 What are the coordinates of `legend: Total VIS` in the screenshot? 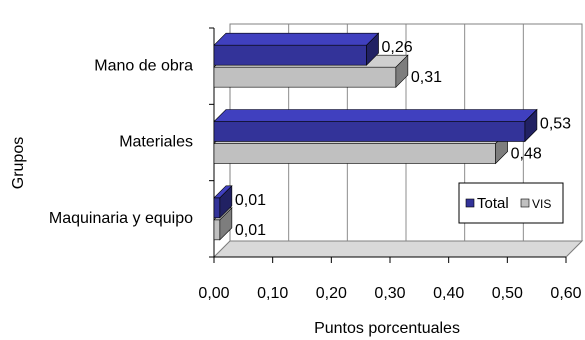 It's located at (511, 203).